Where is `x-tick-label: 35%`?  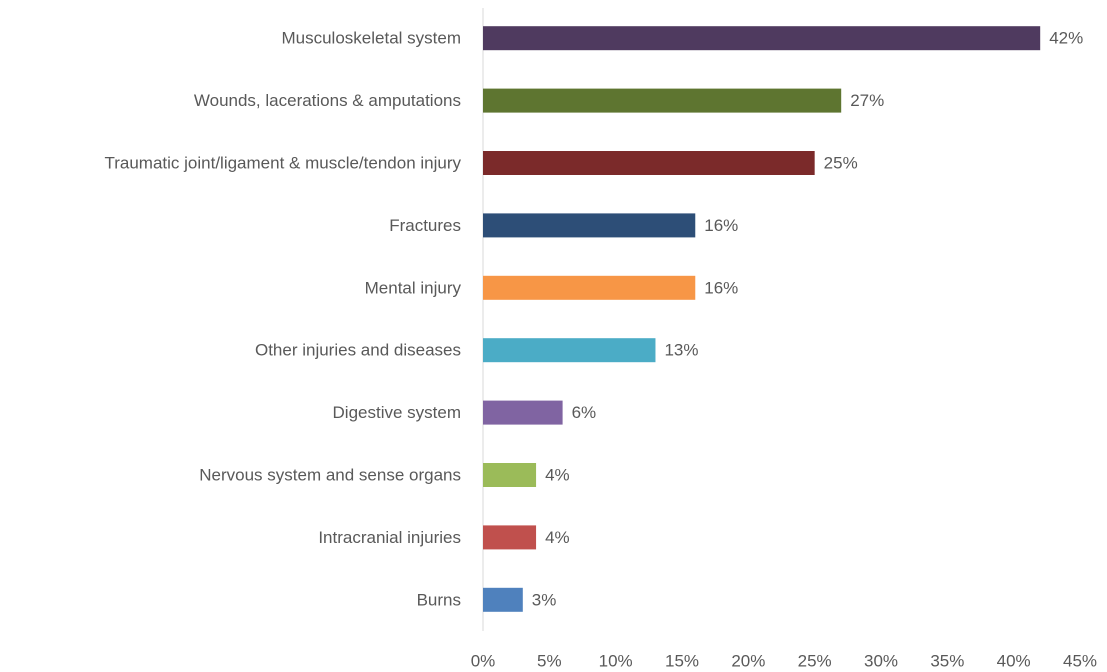
x-tick-label: 35% is located at coordinates (947, 660).